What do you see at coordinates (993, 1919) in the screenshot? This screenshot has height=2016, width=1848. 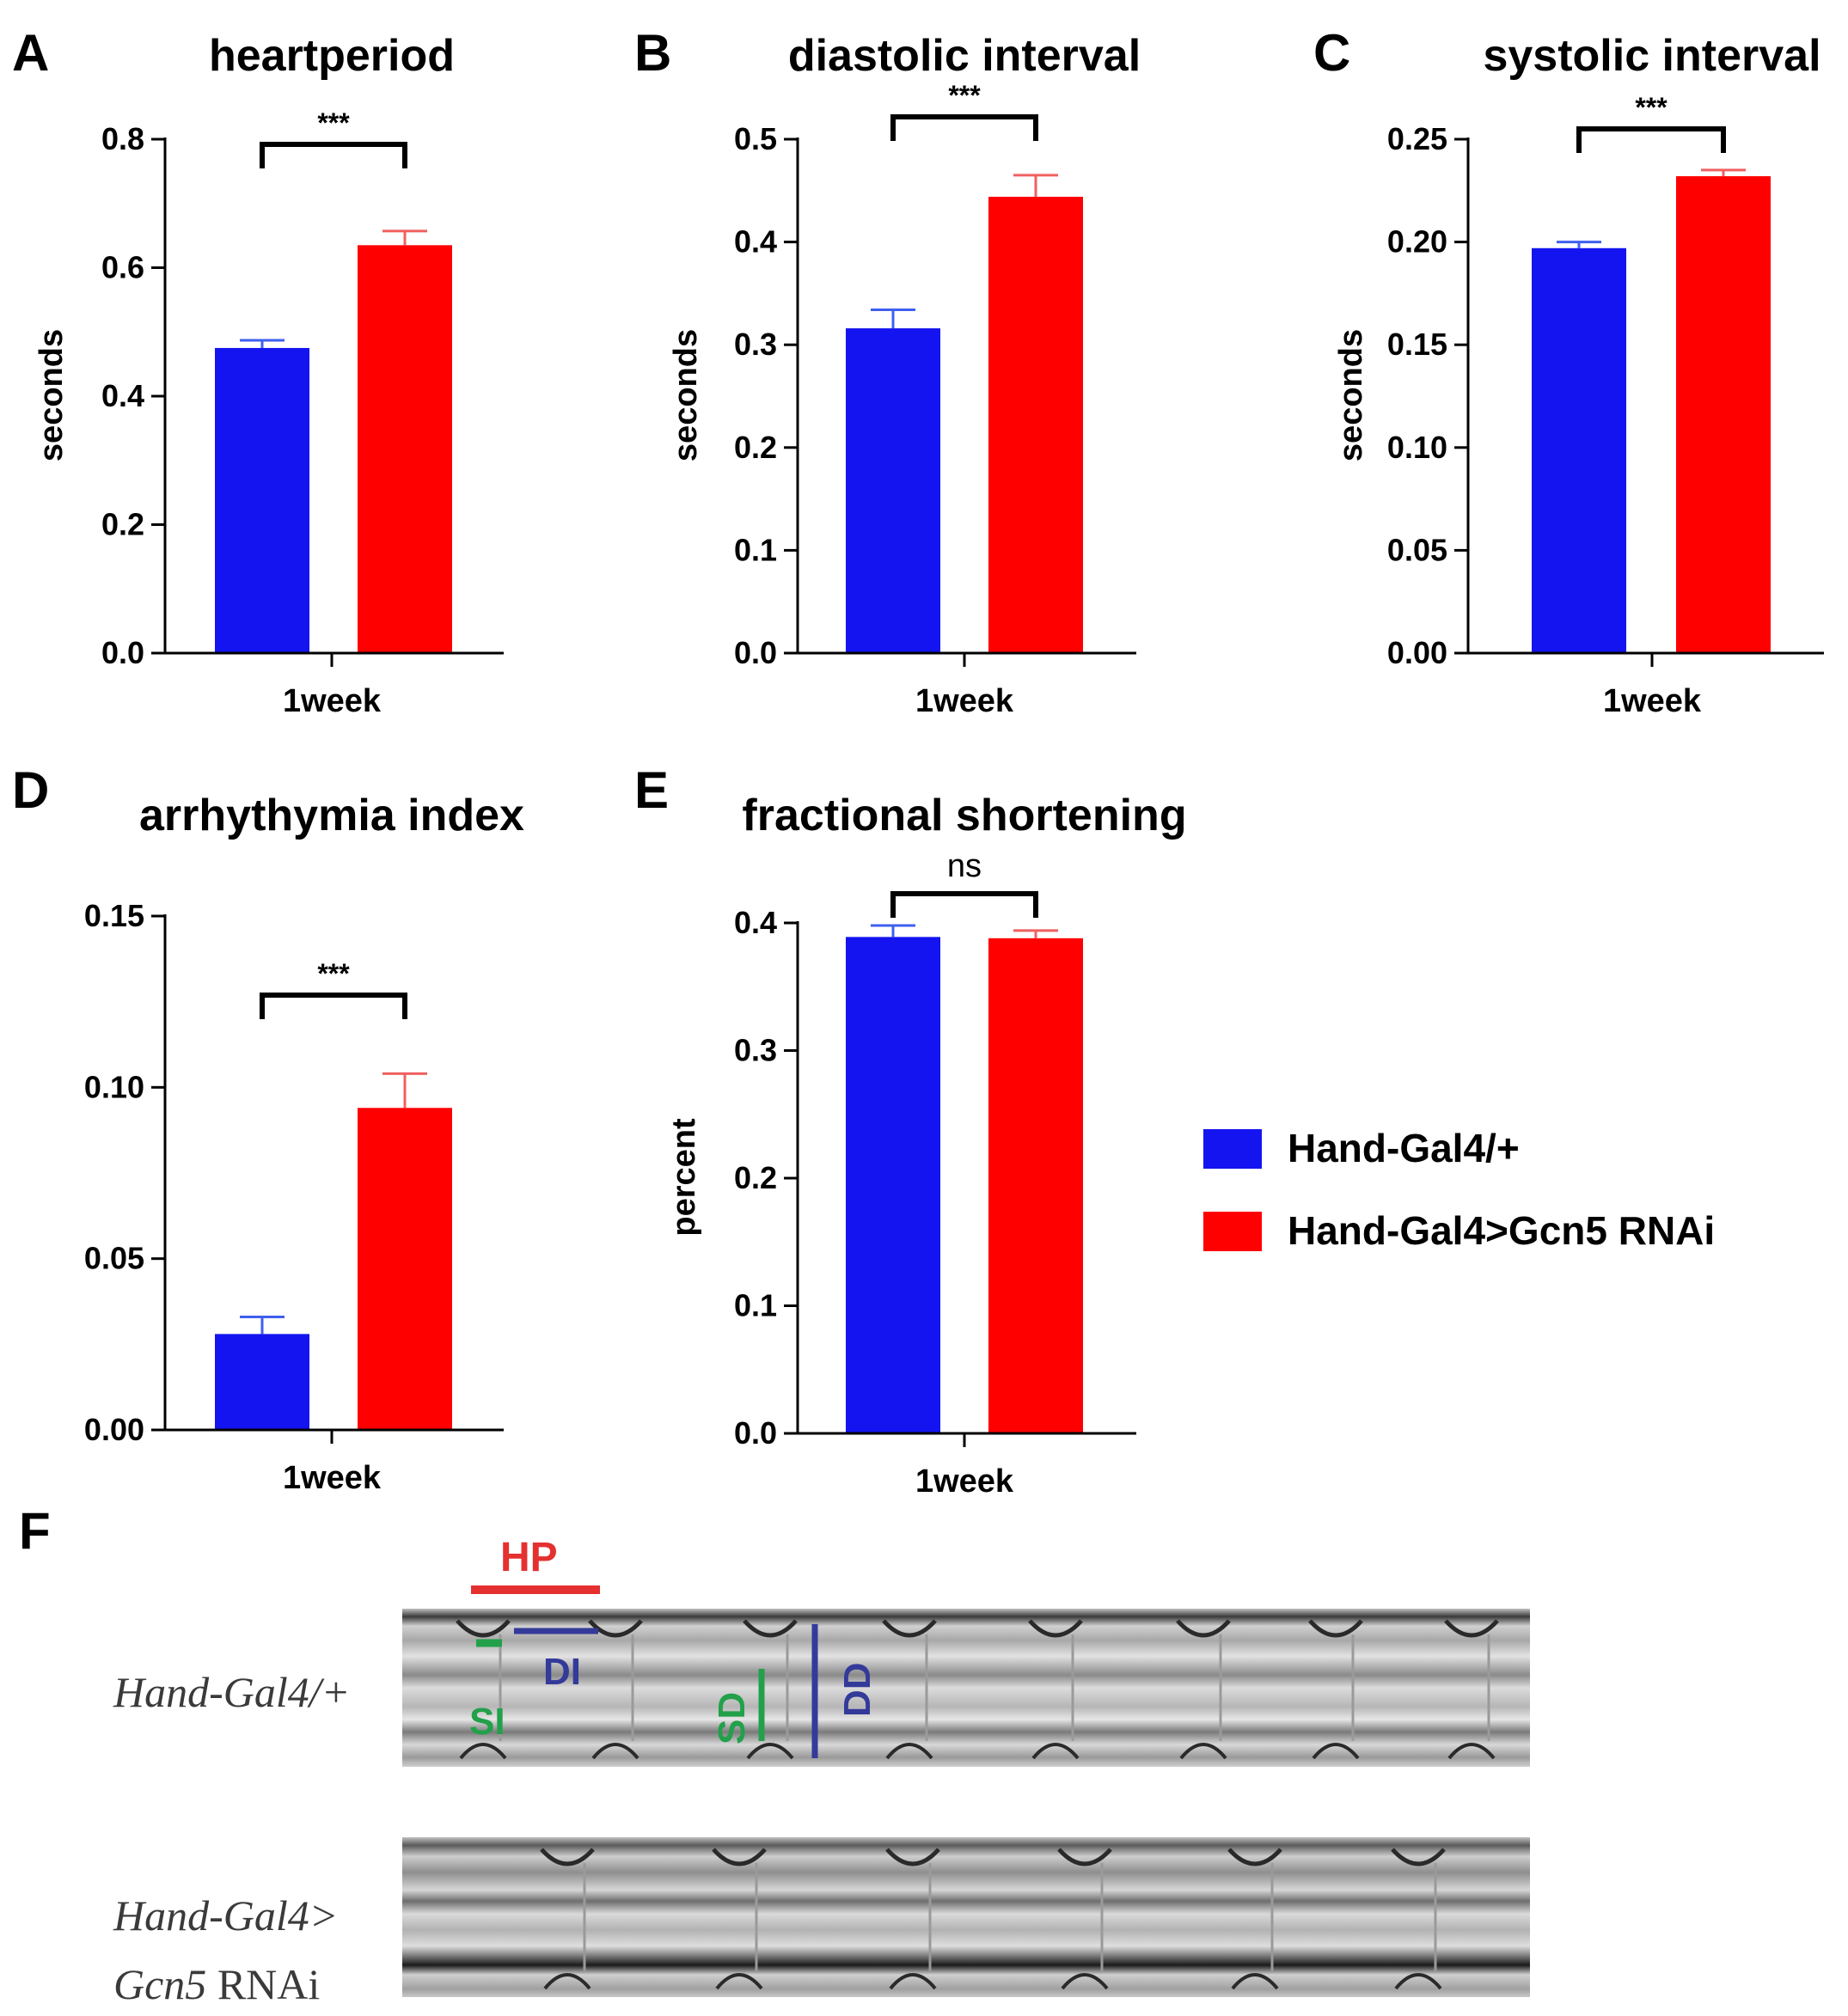 I see `kymograph-rnai-beats` at bounding box center [993, 1919].